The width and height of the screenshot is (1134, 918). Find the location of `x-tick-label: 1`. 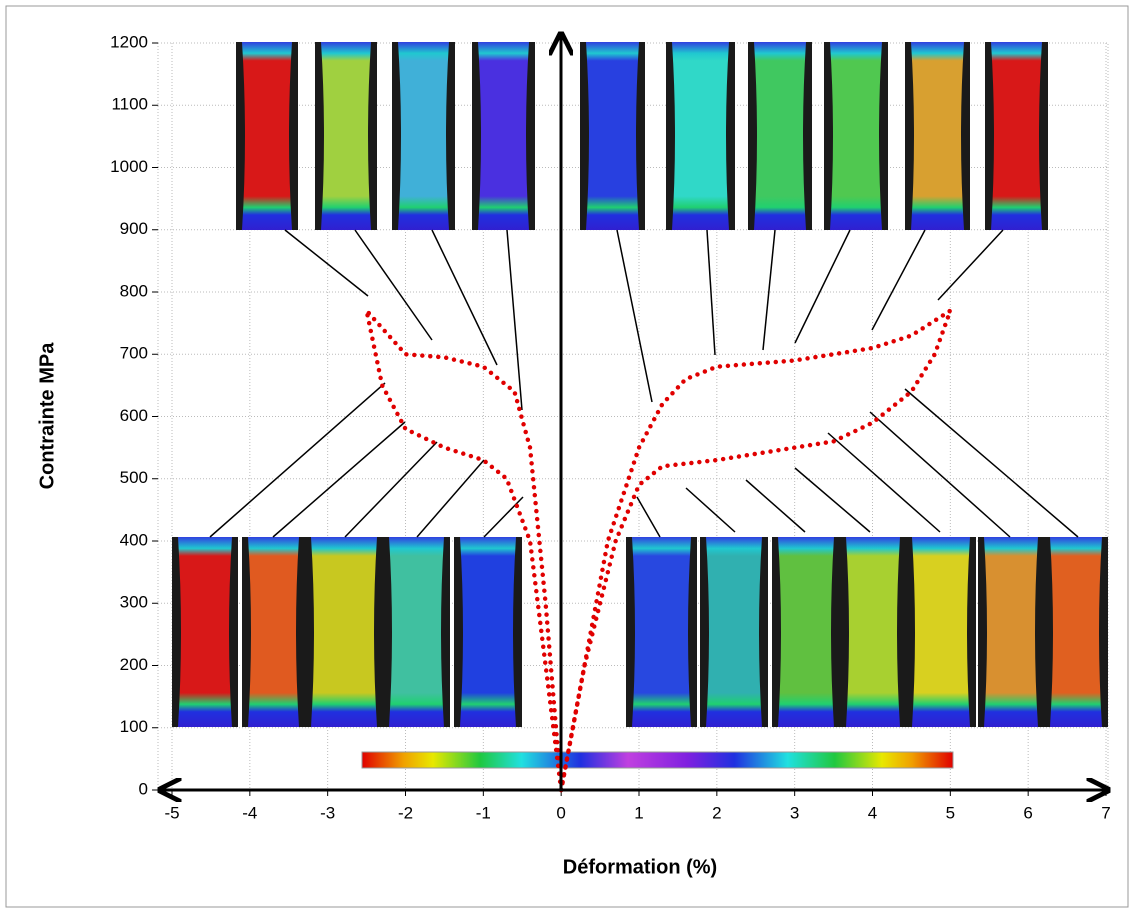

x-tick-label: 1 is located at coordinates (638, 812).